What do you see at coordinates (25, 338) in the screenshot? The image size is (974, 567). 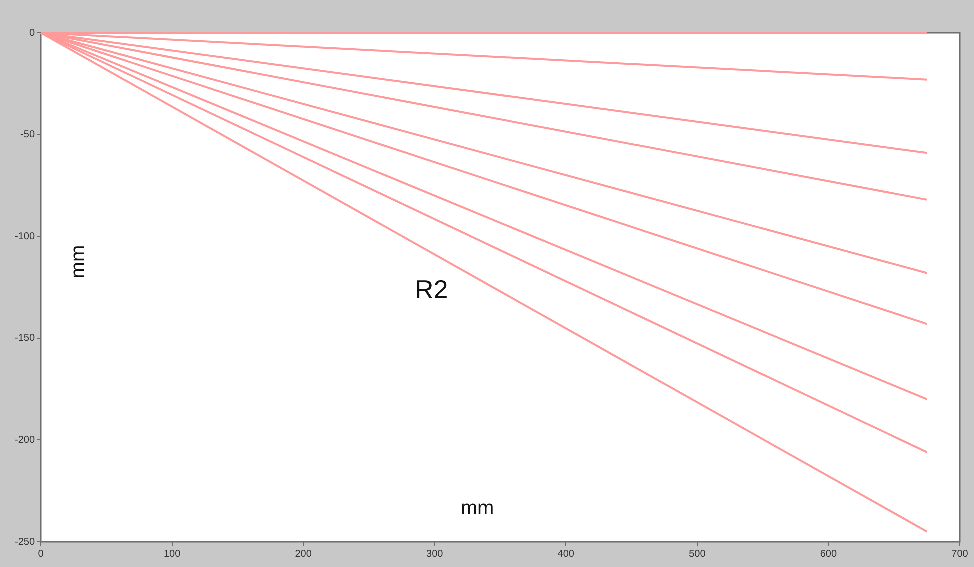 I see `y-tick-label: -150` at bounding box center [25, 338].